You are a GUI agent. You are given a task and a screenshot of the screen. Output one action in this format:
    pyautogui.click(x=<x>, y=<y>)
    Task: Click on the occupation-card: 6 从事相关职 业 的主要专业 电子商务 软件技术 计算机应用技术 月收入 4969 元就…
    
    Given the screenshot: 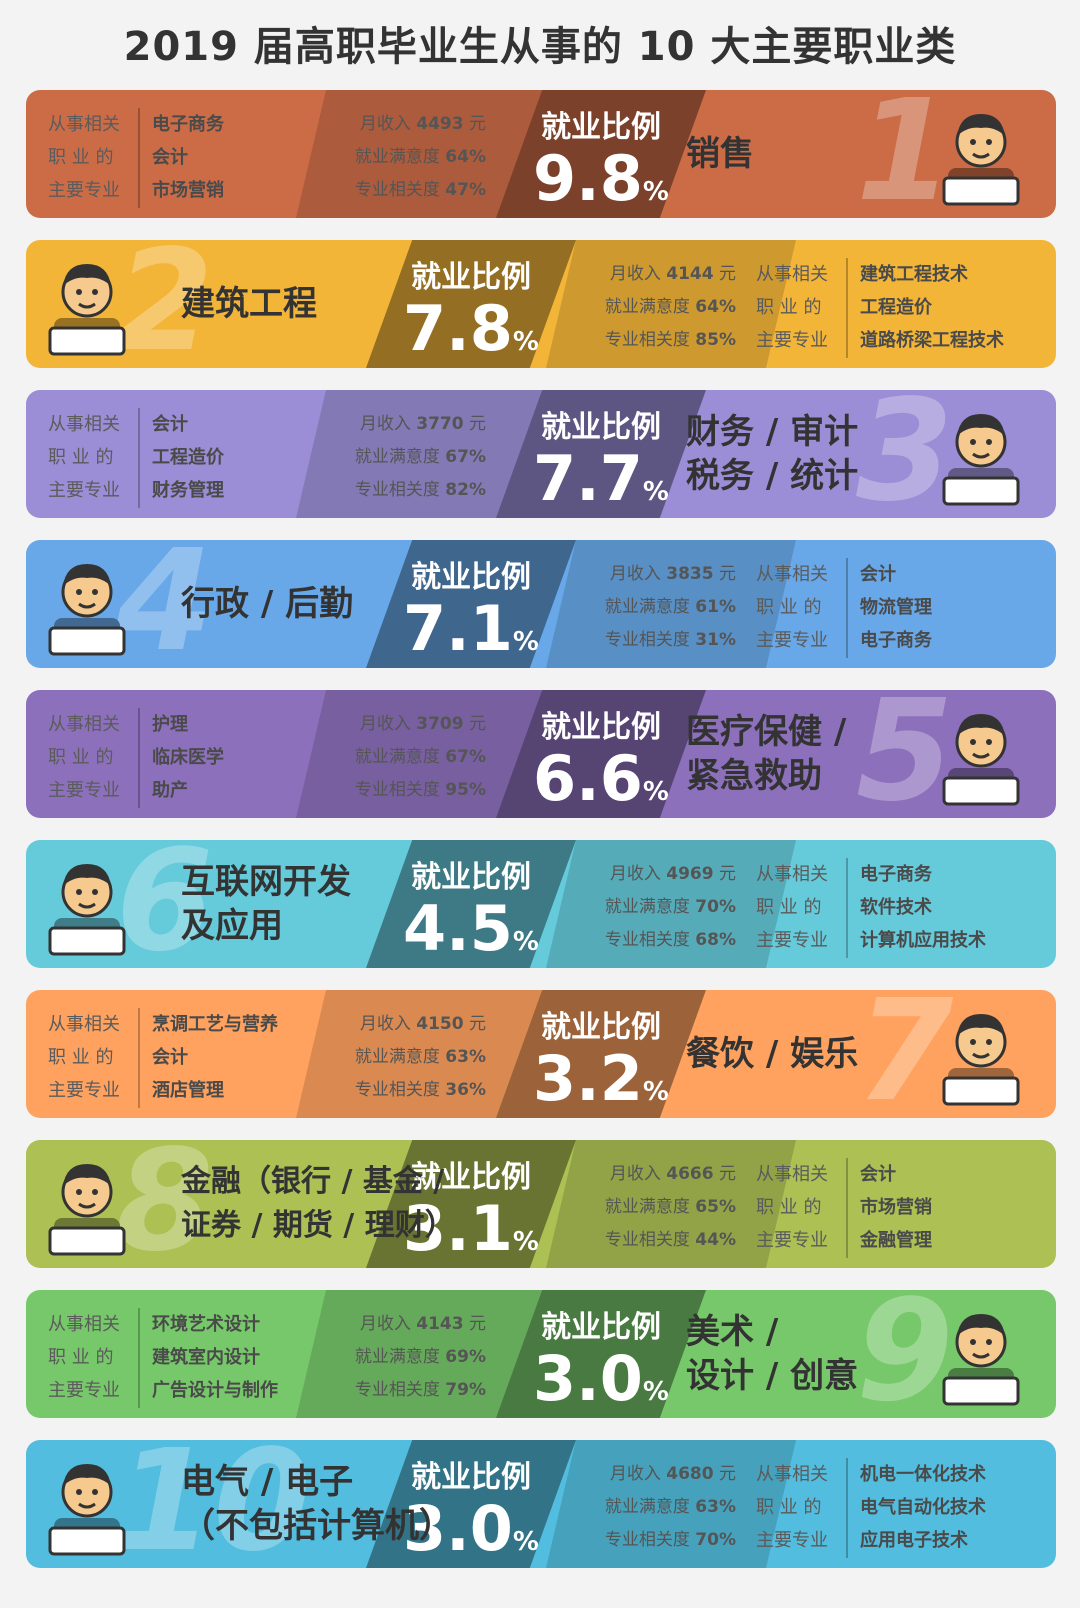 What is the action you would take?
    pyautogui.click(x=541, y=904)
    